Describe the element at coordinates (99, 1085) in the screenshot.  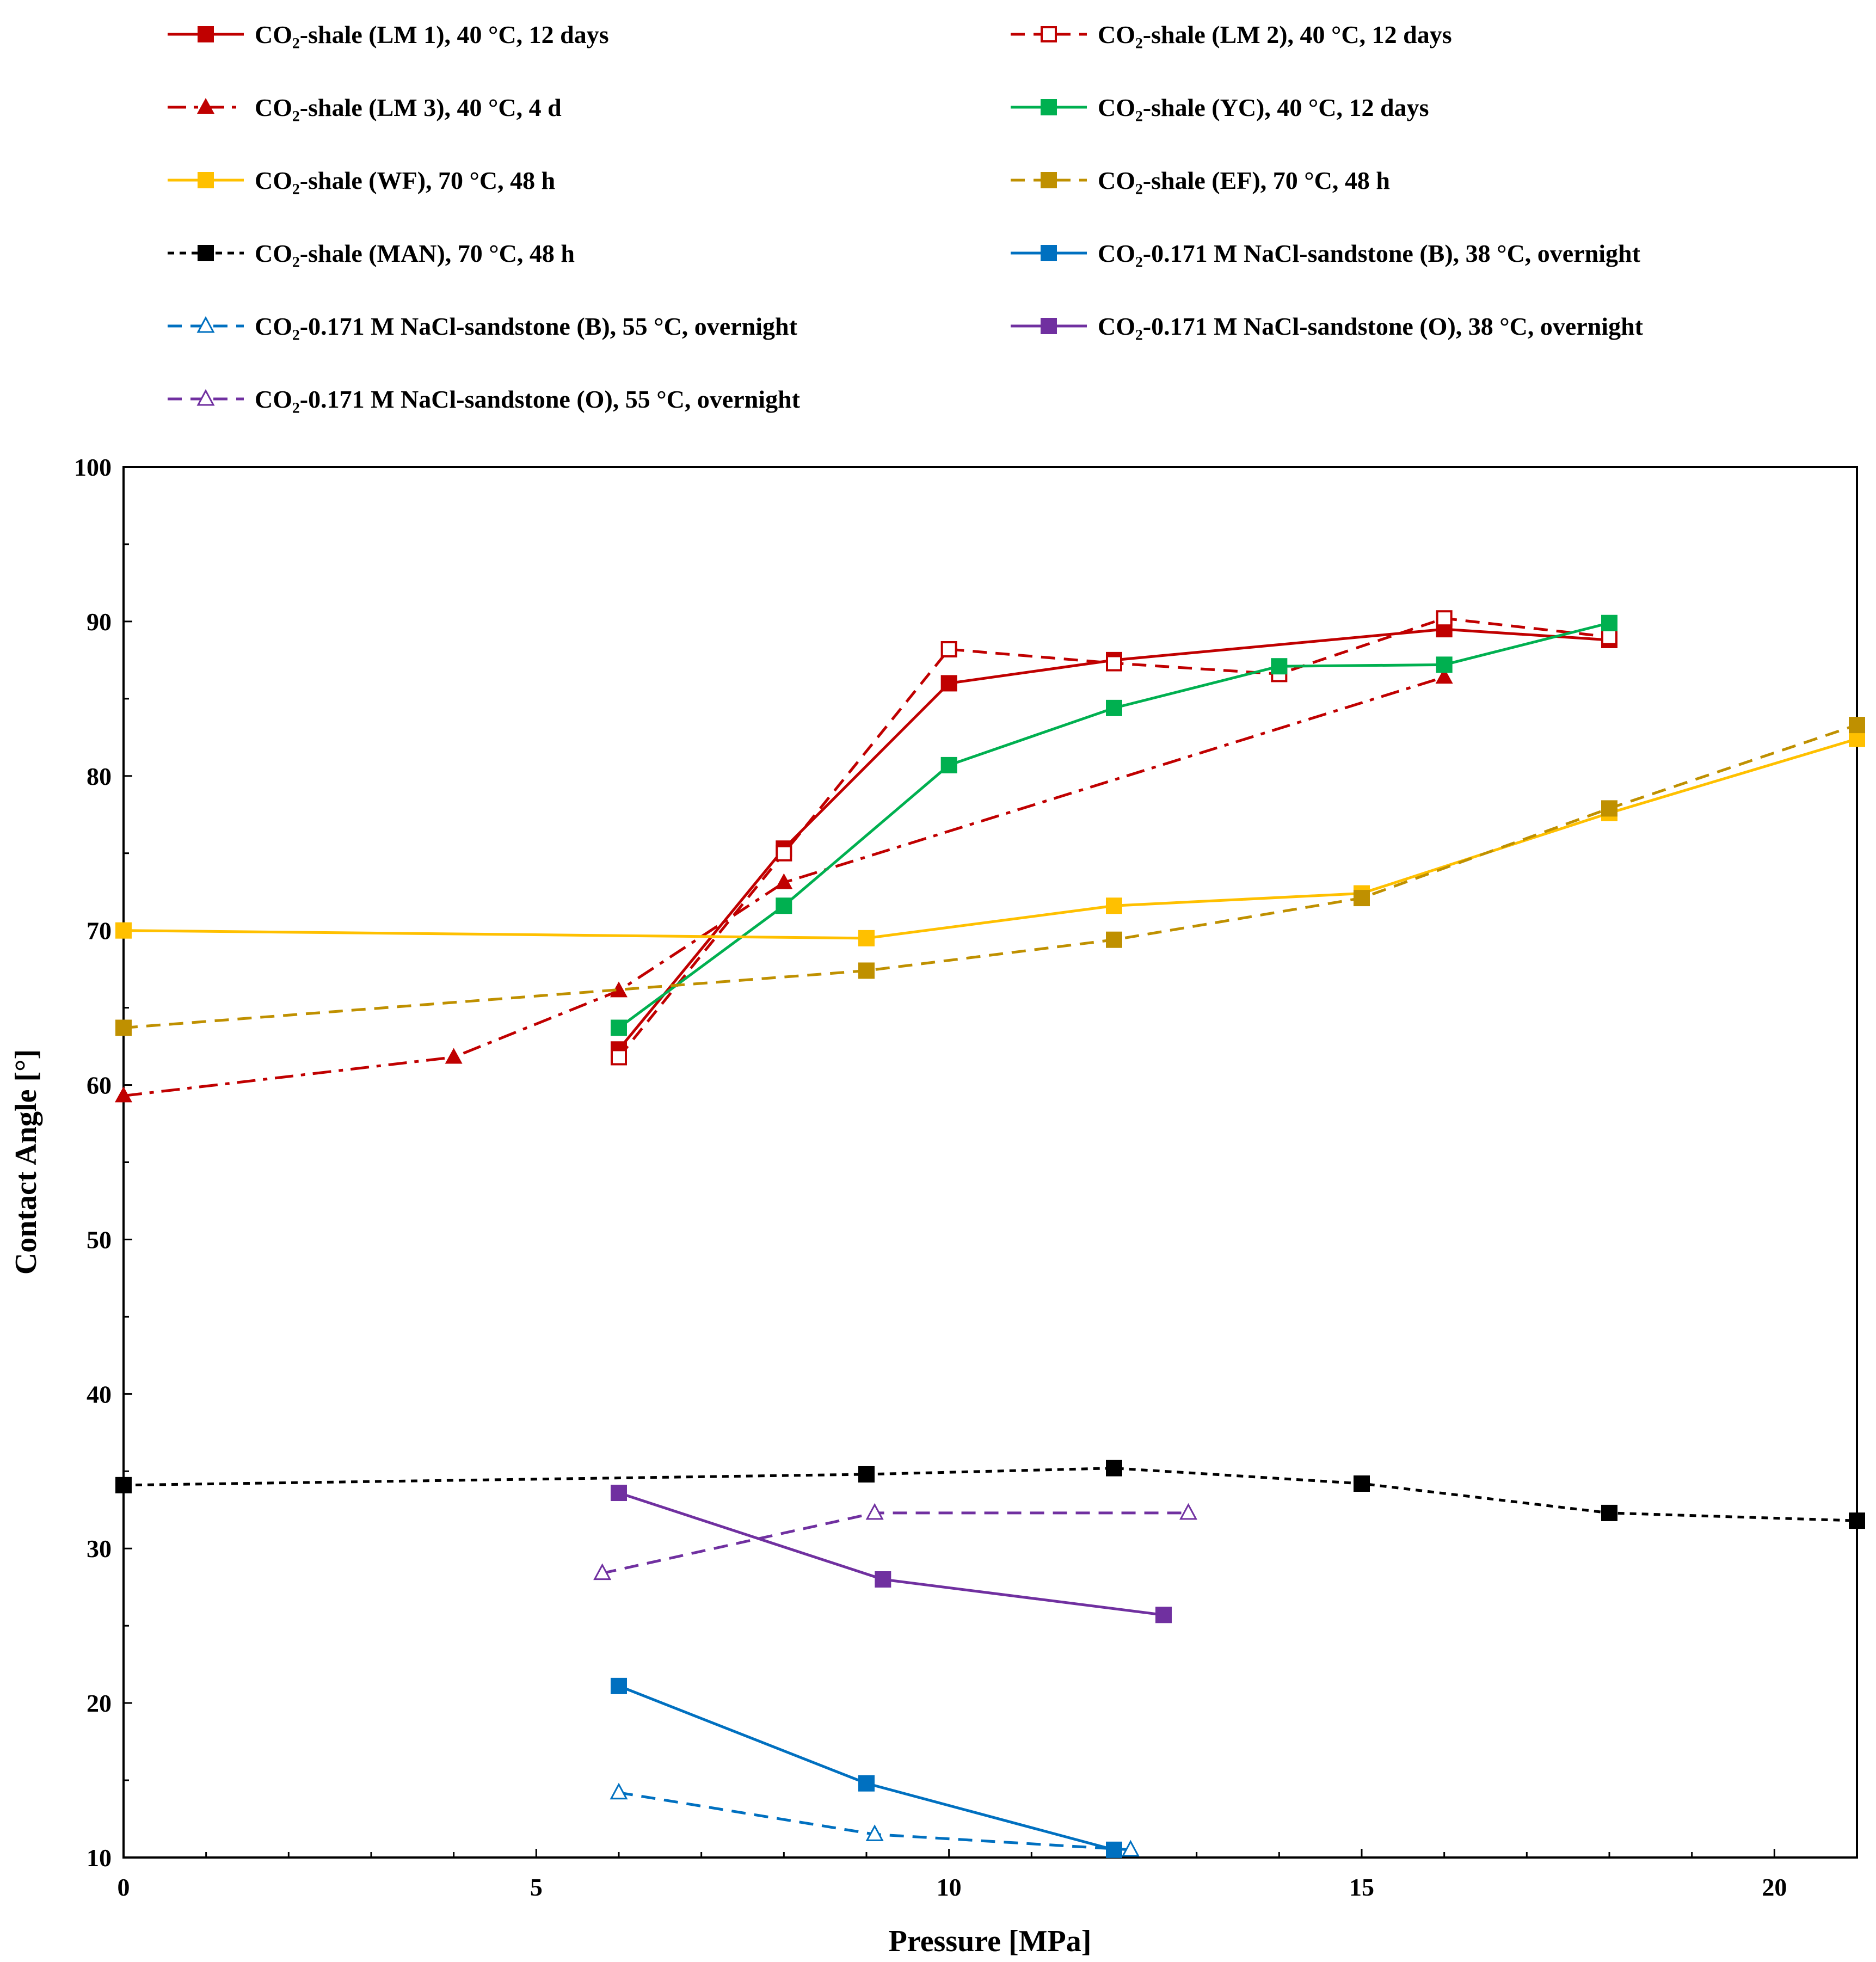
I see `y-tick-label: 60` at that location.